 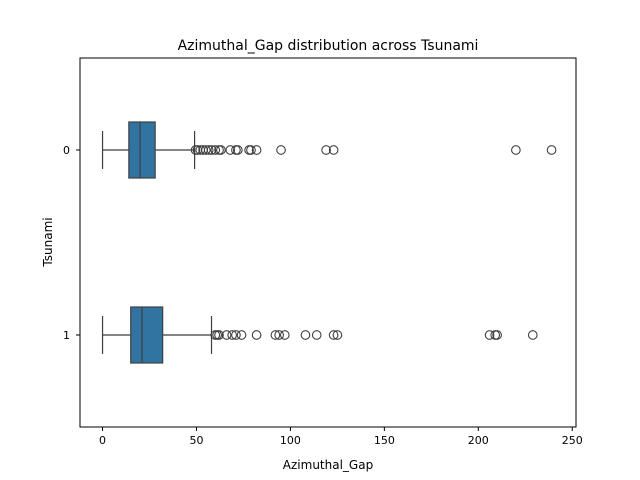 I want to click on x-tick-label: 200, so click(x=478, y=440).